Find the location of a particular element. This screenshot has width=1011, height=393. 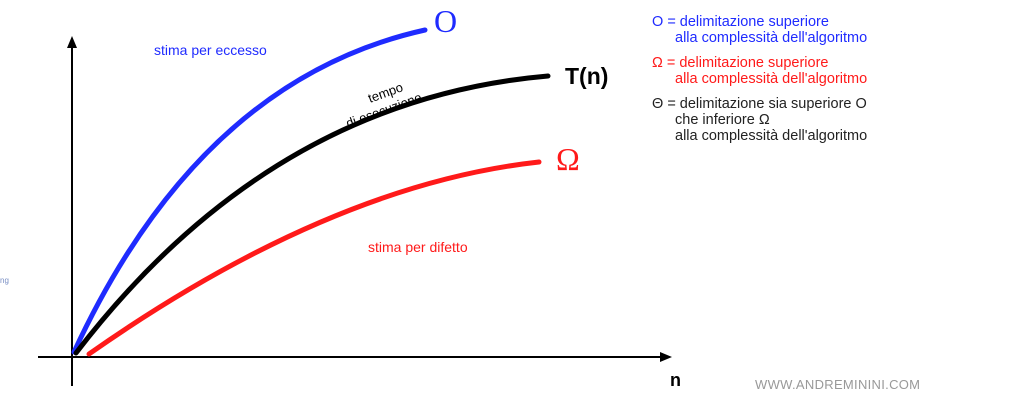

legend-lower-symbol: Ω is located at coordinates (657, 63).